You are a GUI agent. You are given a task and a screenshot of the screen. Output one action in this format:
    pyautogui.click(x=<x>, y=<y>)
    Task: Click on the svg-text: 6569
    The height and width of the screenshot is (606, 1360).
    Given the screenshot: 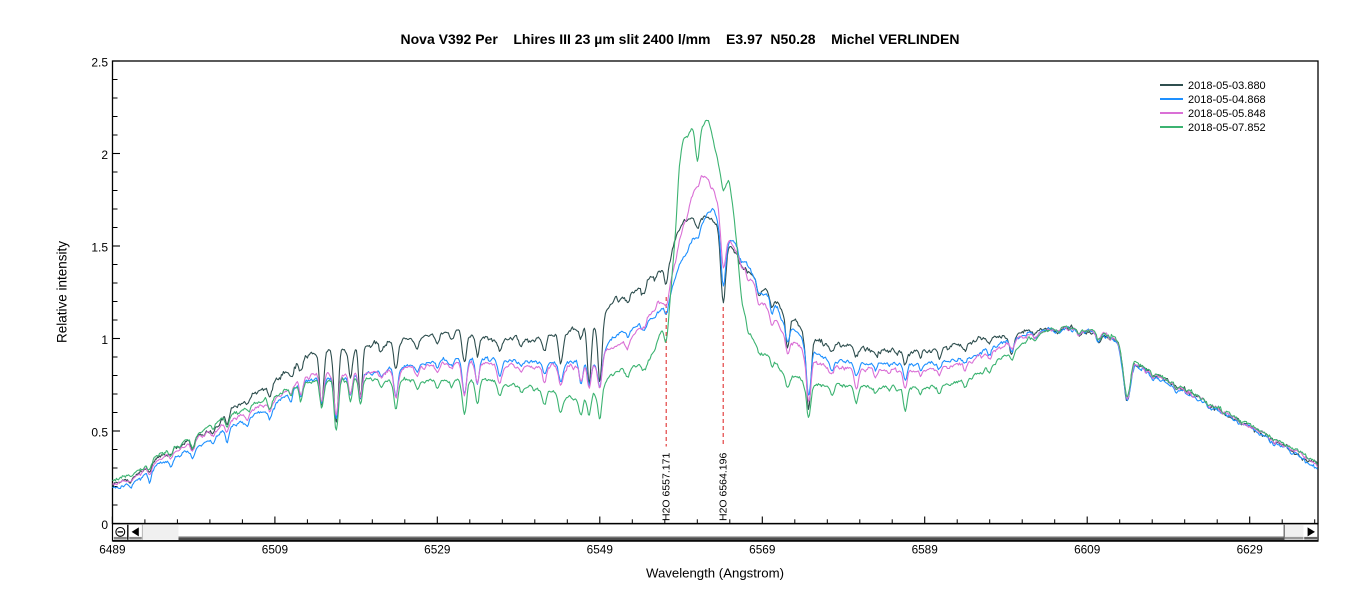 What is the action you would take?
    pyautogui.click(x=762, y=550)
    